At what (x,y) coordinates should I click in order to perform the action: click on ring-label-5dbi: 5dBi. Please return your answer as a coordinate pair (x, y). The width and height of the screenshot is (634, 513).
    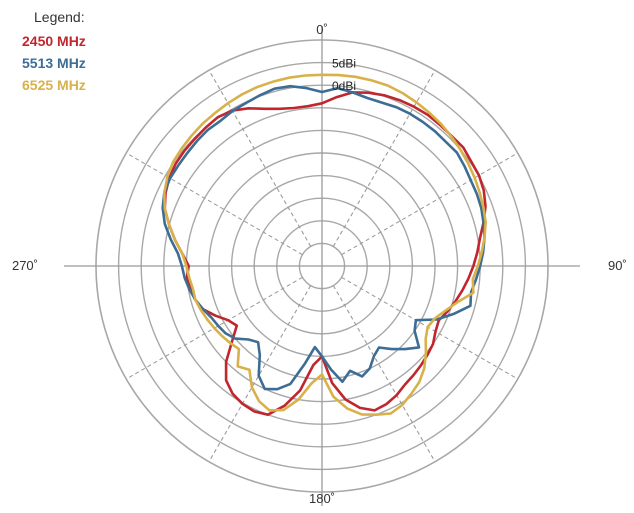
    Looking at the image, I should click on (344, 64).